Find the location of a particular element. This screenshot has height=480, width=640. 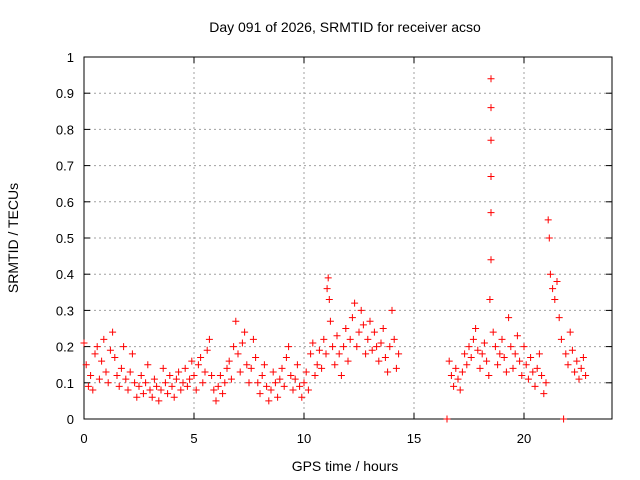

x-axis-label: GPS time / hours is located at coordinates (345, 466).